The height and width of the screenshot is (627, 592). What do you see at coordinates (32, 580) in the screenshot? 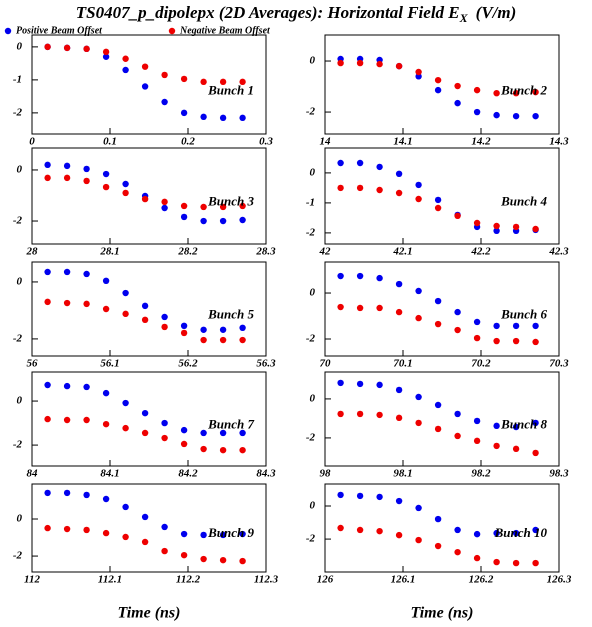
I see `x-tick-label: 112` at bounding box center [32, 580].